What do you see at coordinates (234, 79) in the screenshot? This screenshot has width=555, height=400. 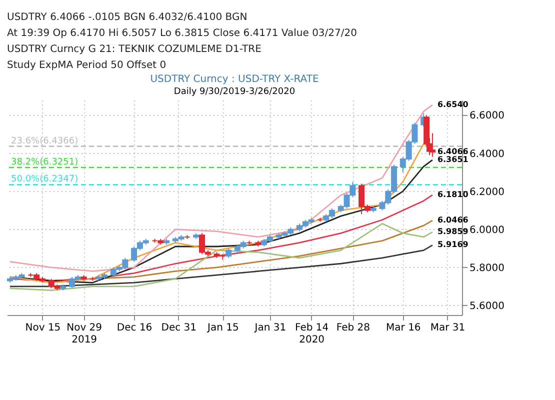 I see `chart-title: USDTRY Curncy : USD-TRY X-RATE` at bounding box center [234, 79].